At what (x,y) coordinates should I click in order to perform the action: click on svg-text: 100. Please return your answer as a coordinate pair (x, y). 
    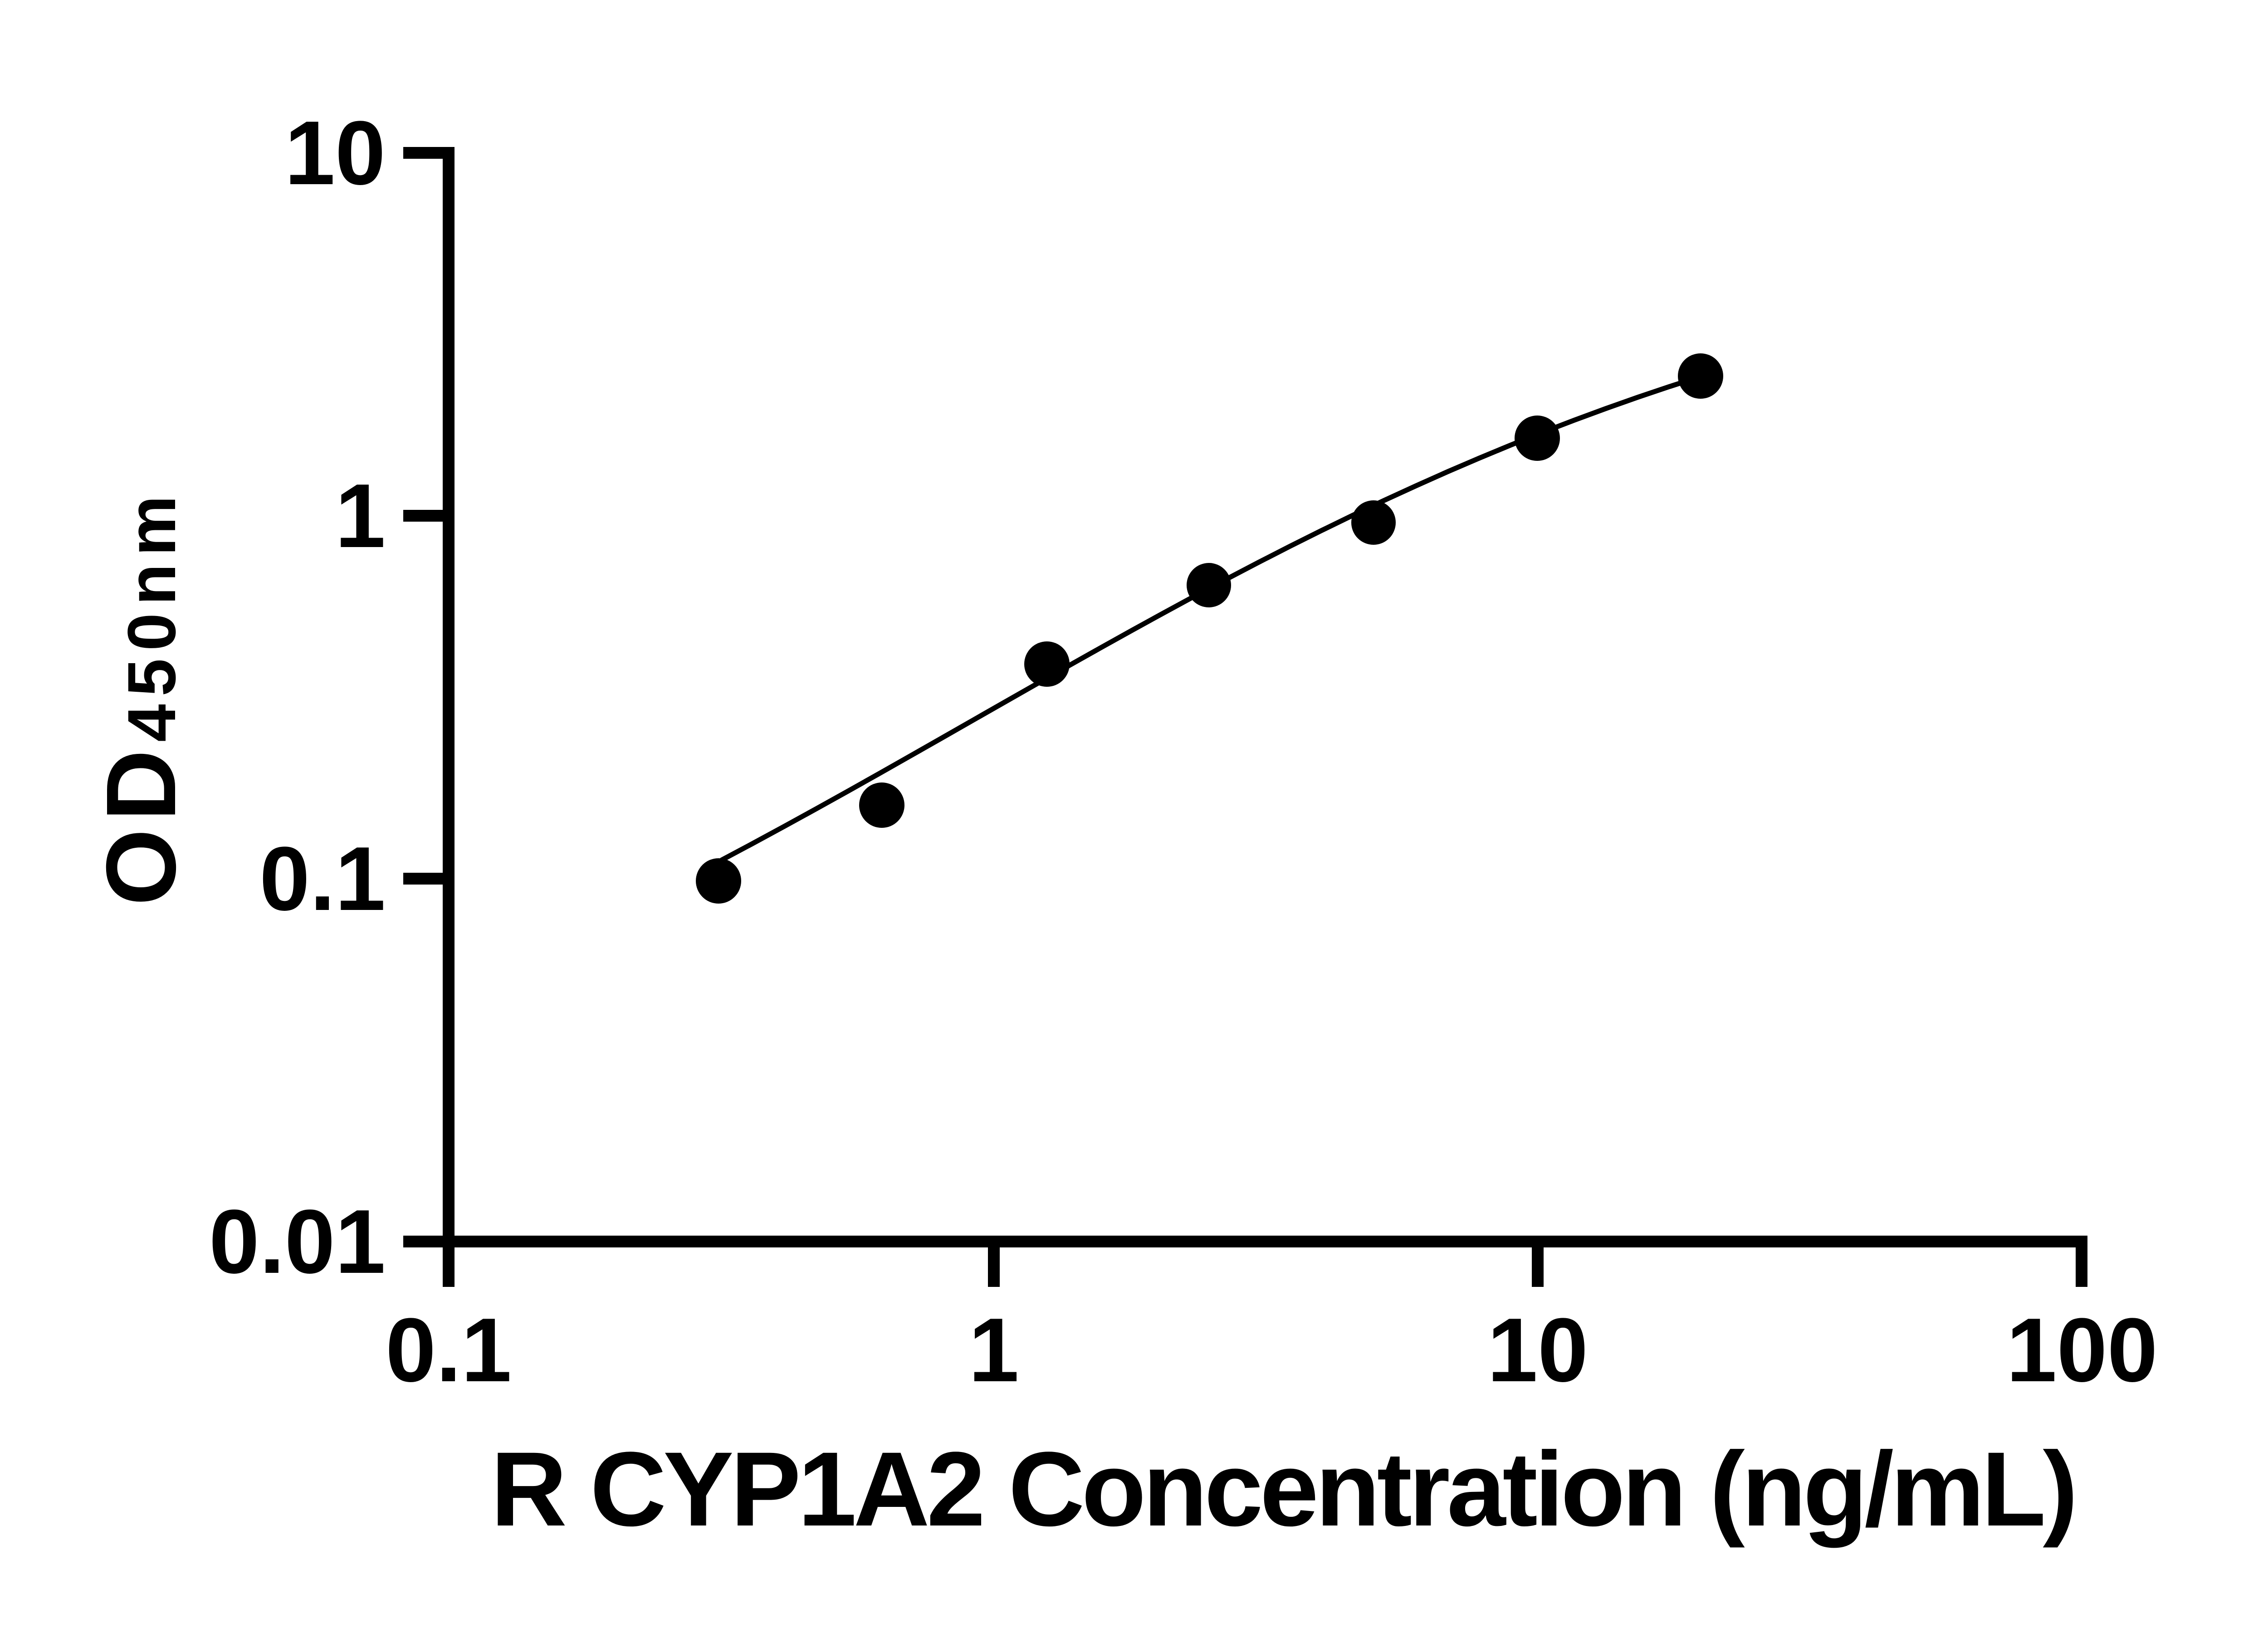
    Looking at the image, I should click on (2082, 1350).